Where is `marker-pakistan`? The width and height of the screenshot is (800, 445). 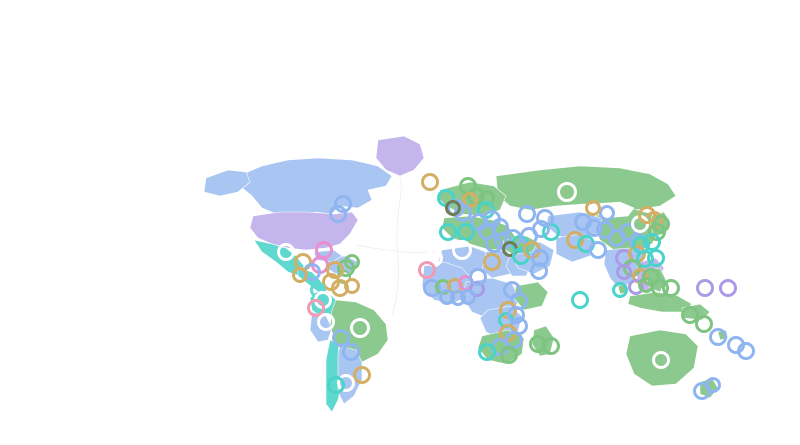 marker-pakistan is located at coordinates (598, 250).